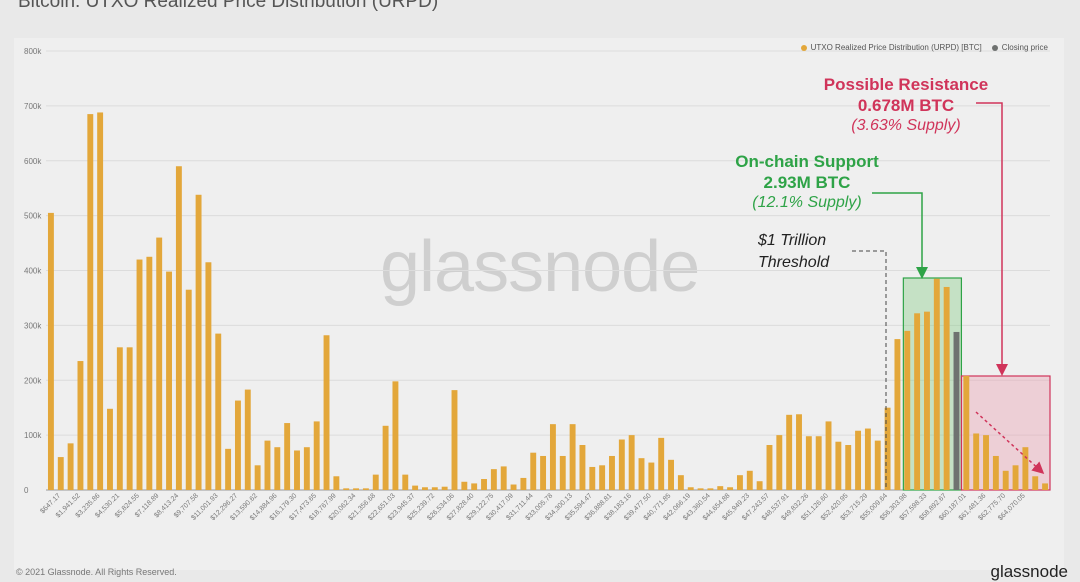 The height and width of the screenshot is (582, 1080). I want to click on y-tick-label: 600k, so click(33, 161).